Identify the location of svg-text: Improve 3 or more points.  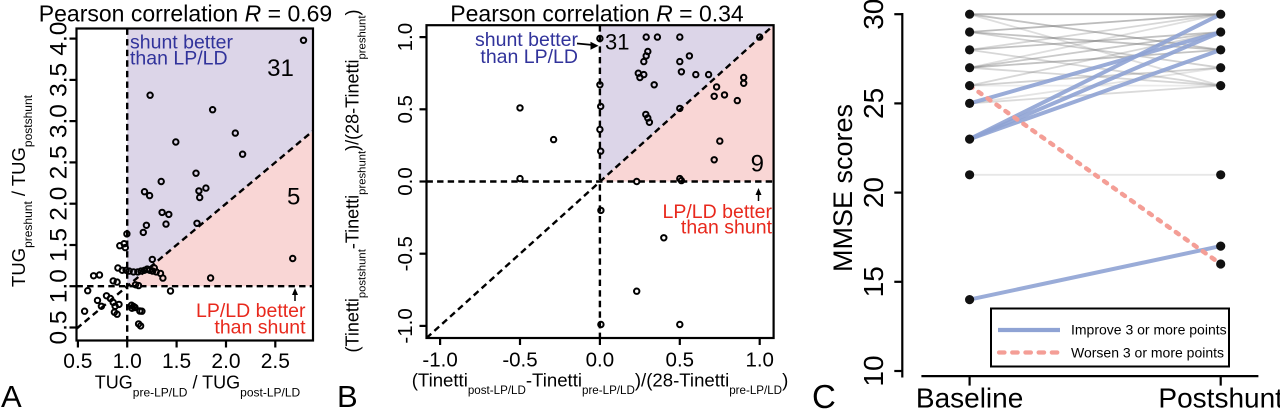
(1149, 329).